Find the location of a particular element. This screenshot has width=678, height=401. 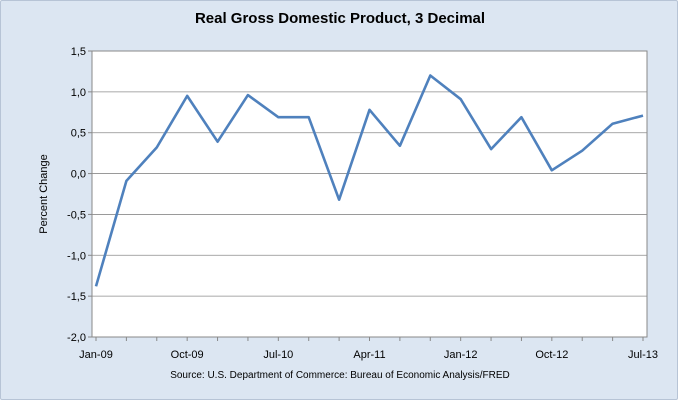

y-axis: 1,5 1,0 0,5 0,0 -0,5 -1,0 -1,5 -2,0 is located at coordinates (79, 195).